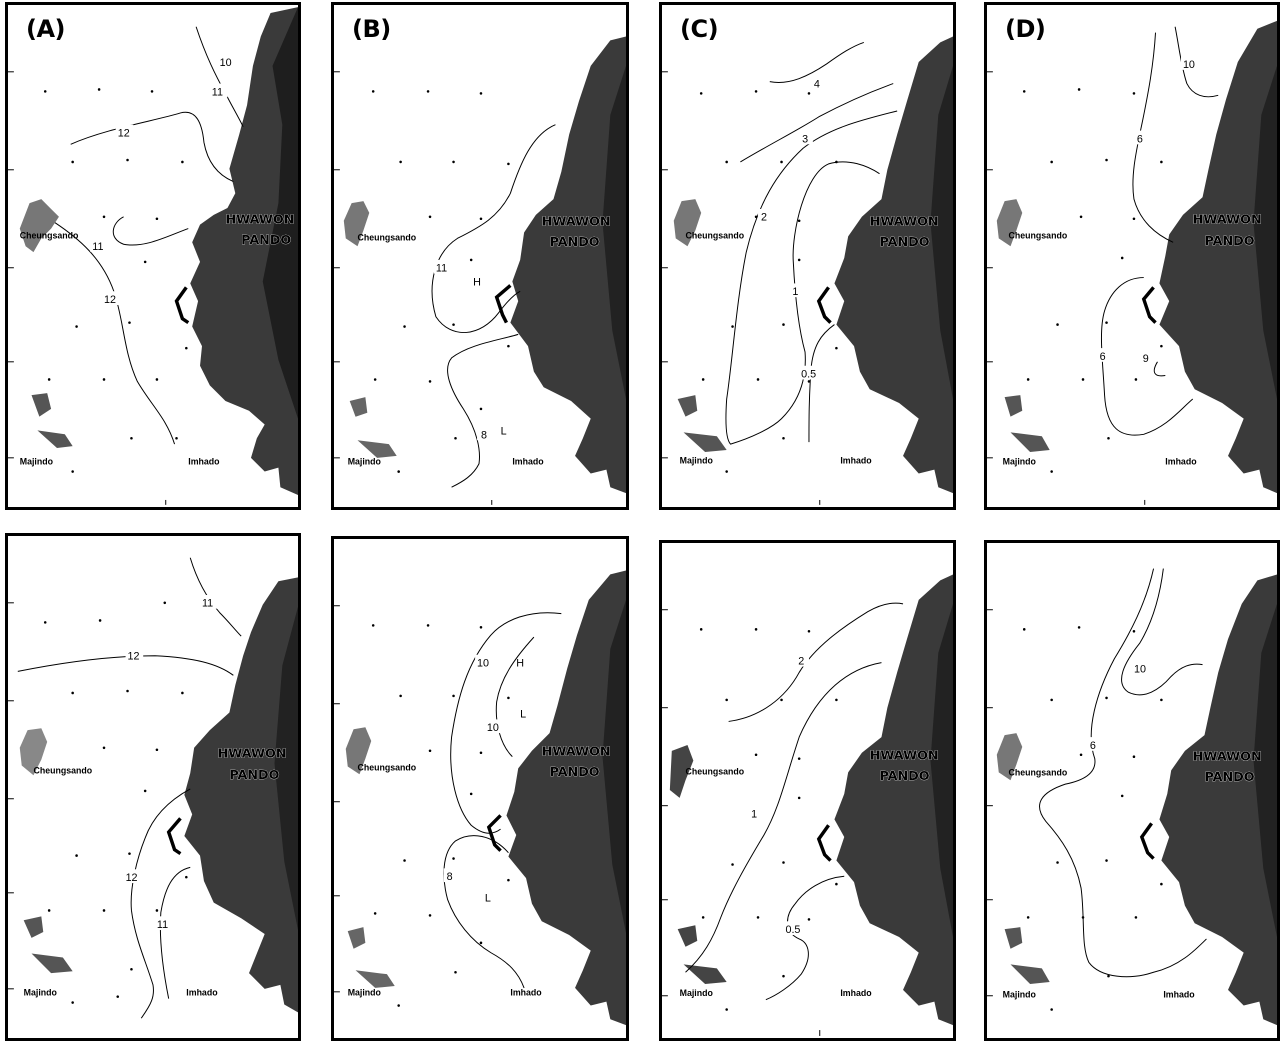 The width and height of the screenshot is (1284, 1045). I want to click on contour-labels: 10 6, so click(1118, 706).